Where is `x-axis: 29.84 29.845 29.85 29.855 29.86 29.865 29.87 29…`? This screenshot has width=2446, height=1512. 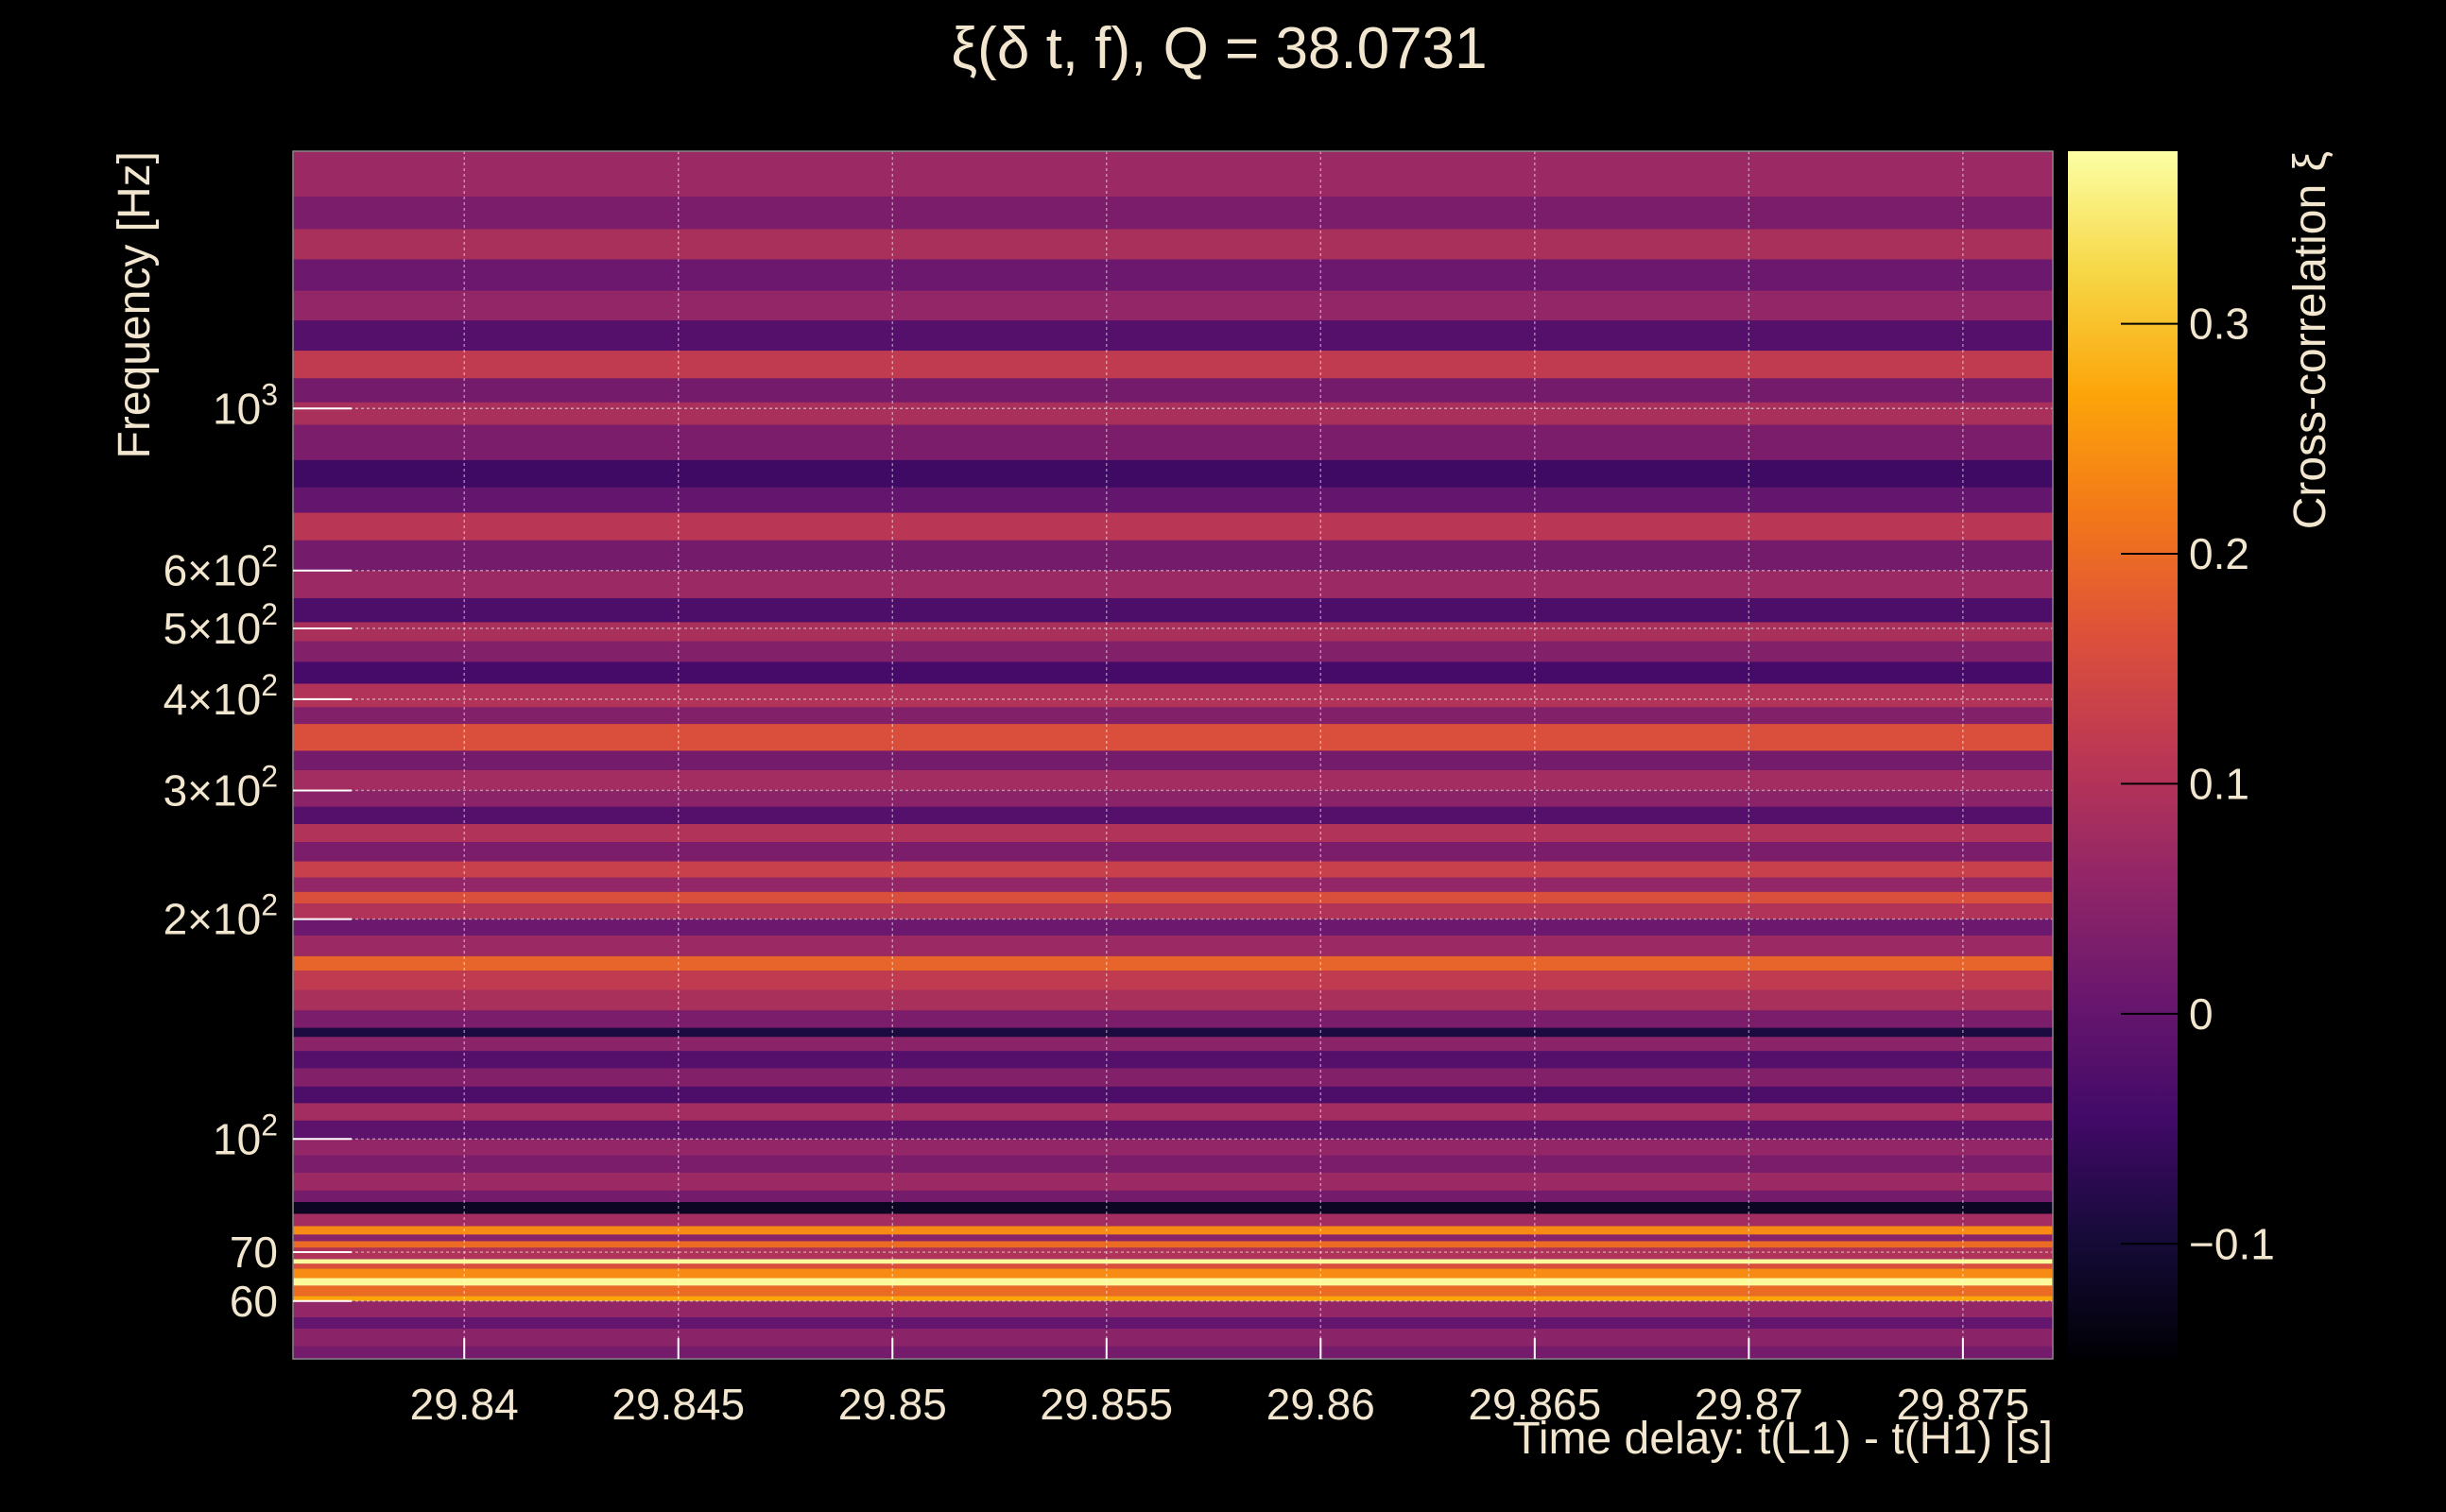
x-axis: 29.84 29.845 29.85 29.855 29.86 29.865 29.87 29… is located at coordinates (1220, 1383).